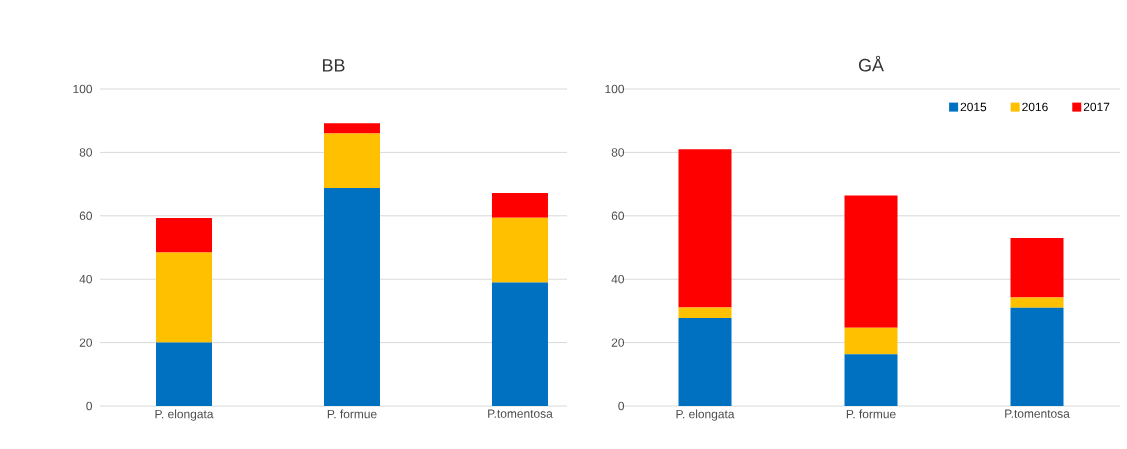  I want to click on legend-label: 2017, so click(1096, 107).